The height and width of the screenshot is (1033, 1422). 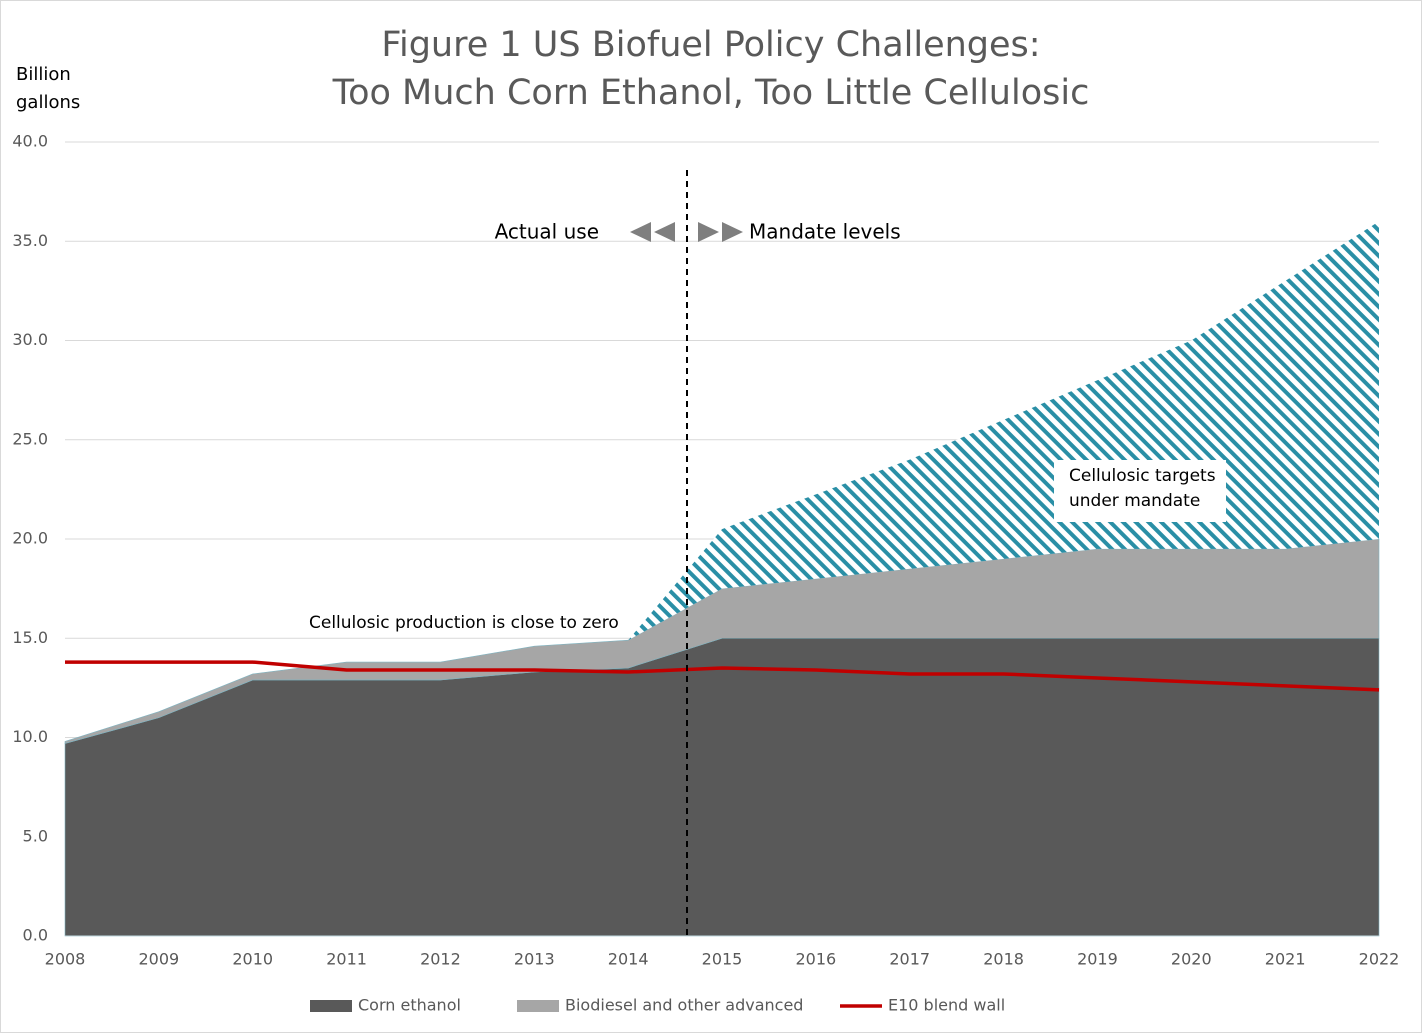 I want to click on x-tick-label: 2008, so click(x=65, y=959).